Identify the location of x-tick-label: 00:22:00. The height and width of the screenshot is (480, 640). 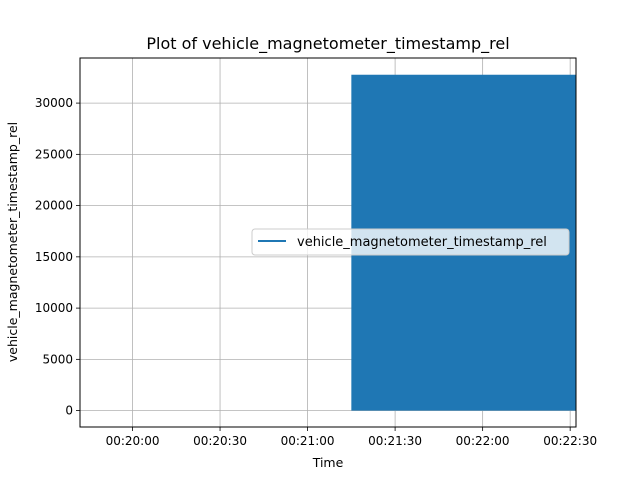
(483, 441).